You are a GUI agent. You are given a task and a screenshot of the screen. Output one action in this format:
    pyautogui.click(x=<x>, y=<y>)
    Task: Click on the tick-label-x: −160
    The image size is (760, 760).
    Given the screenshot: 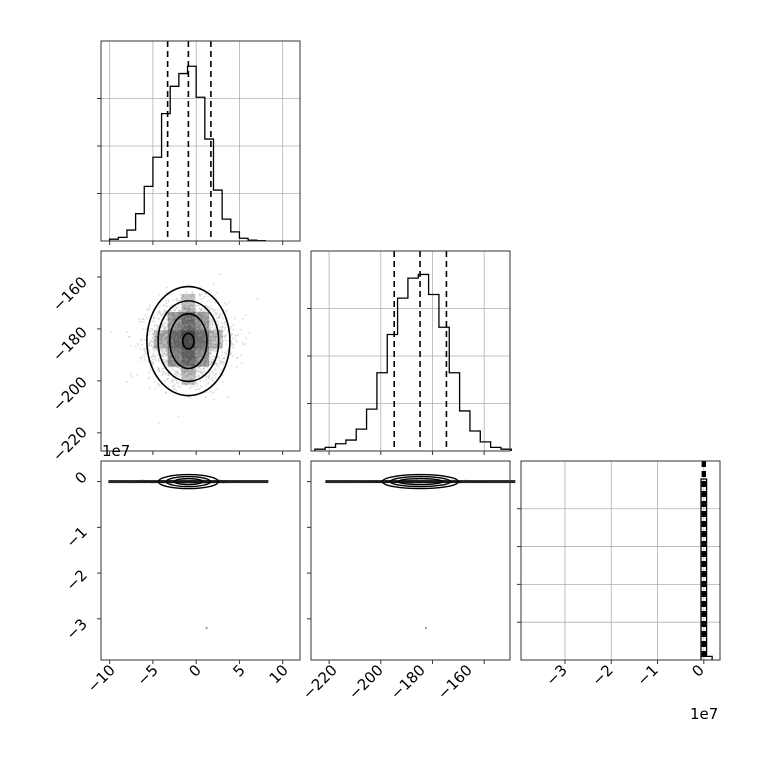 What is the action you would take?
    pyautogui.click(x=455, y=682)
    